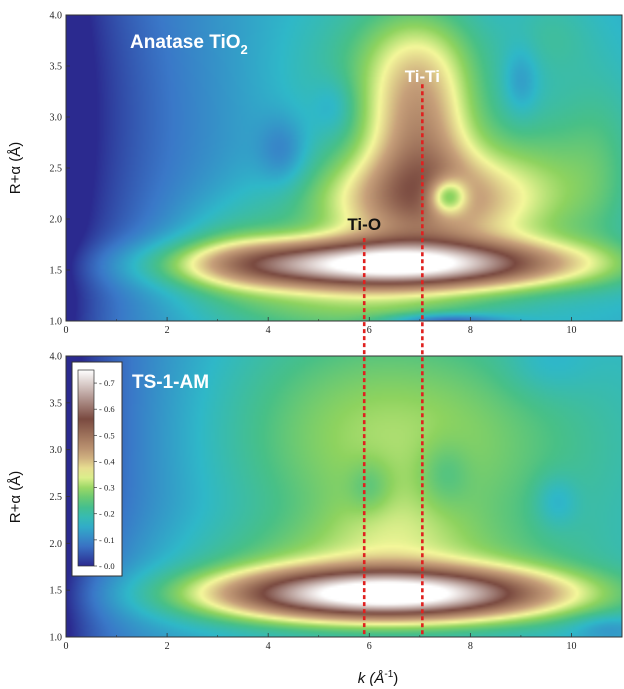 The image size is (624, 689). I want to click on colorbar-tick-label: - 0.6, so click(107, 409).